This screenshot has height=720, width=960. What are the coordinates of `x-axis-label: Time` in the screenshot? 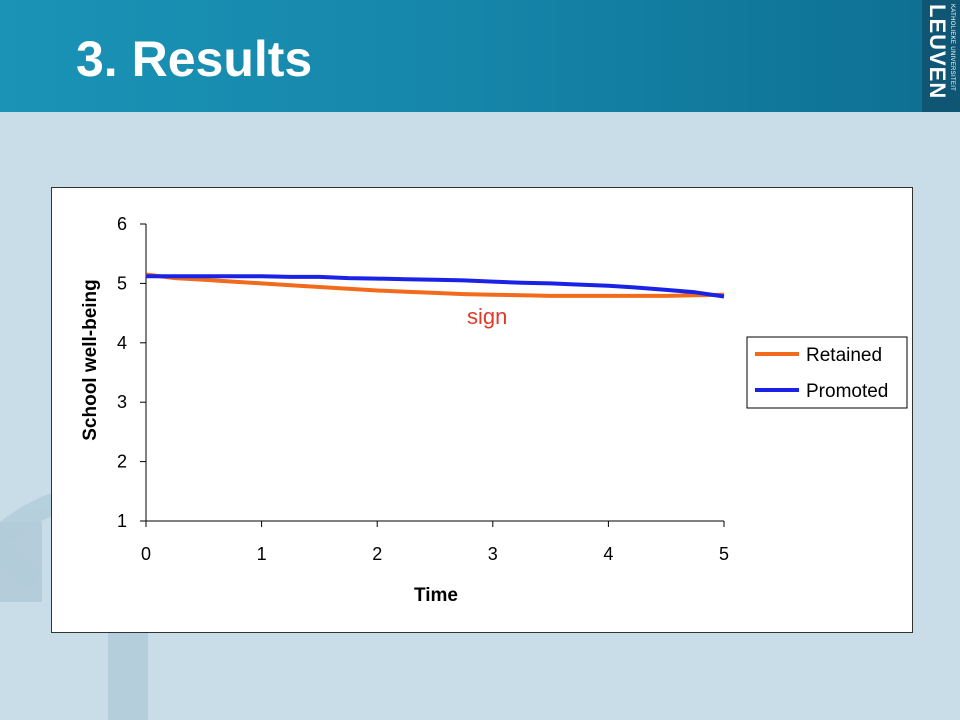 It's located at (436, 595).